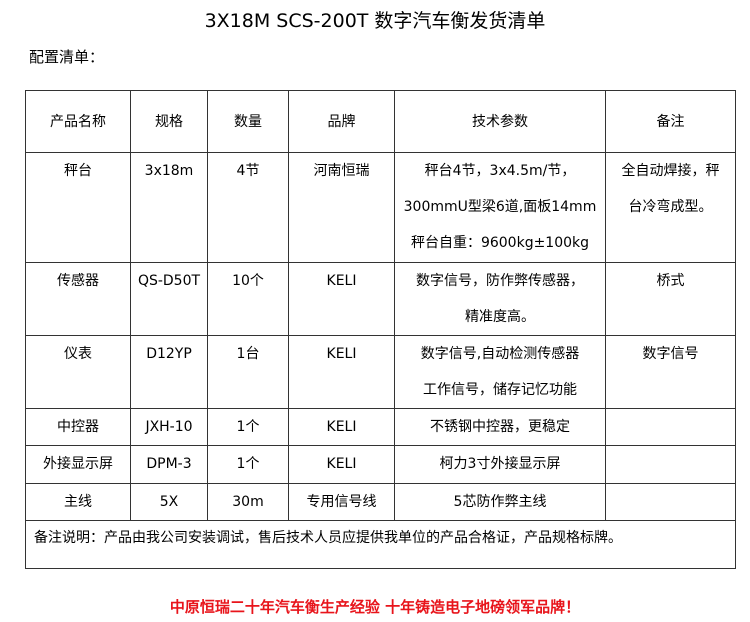 The height and width of the screenshot is (622, 750). I want to click on cell-tech: 柯力3寸外接显示屏, so click(500, 464).